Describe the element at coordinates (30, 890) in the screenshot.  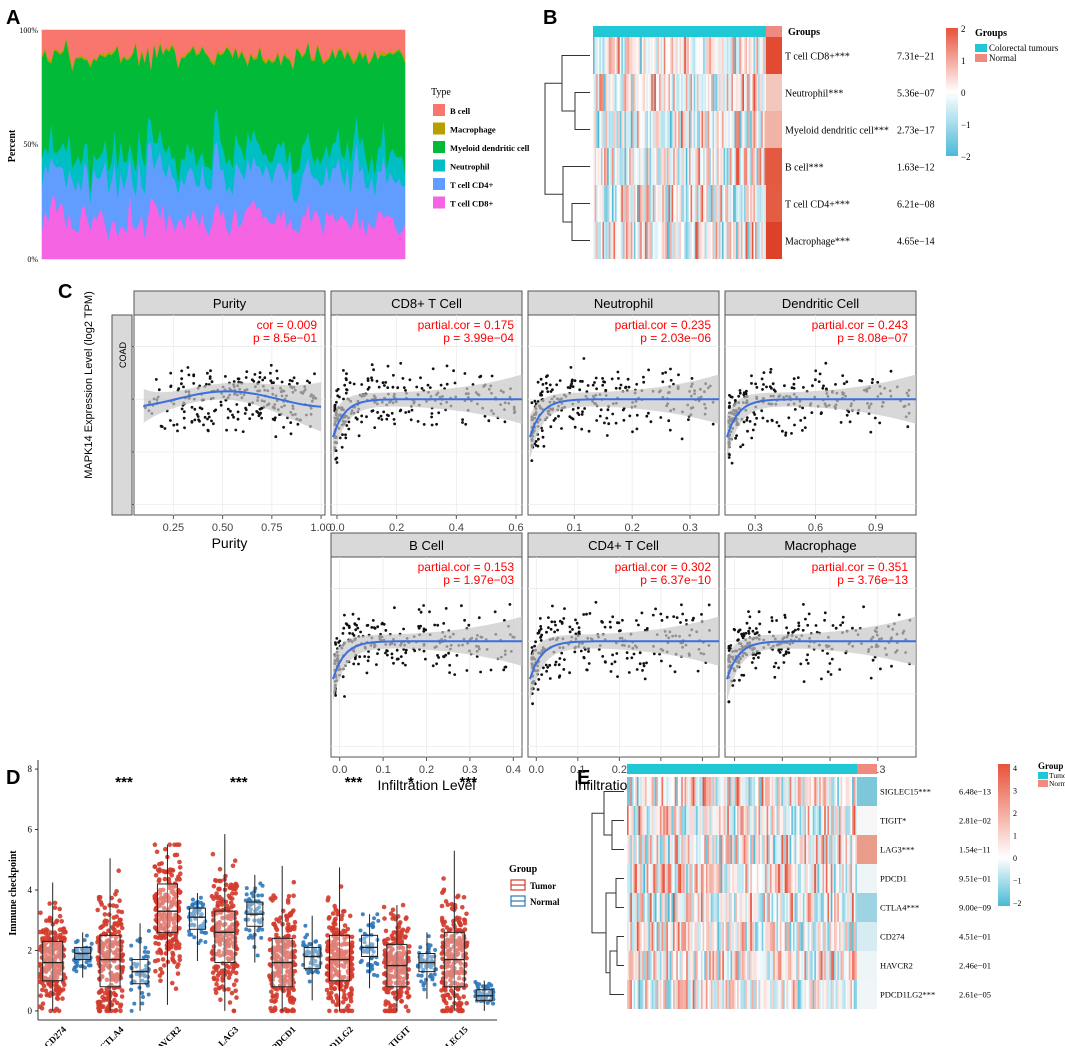
I see `panel-d-ytick-2: 4` at that location.